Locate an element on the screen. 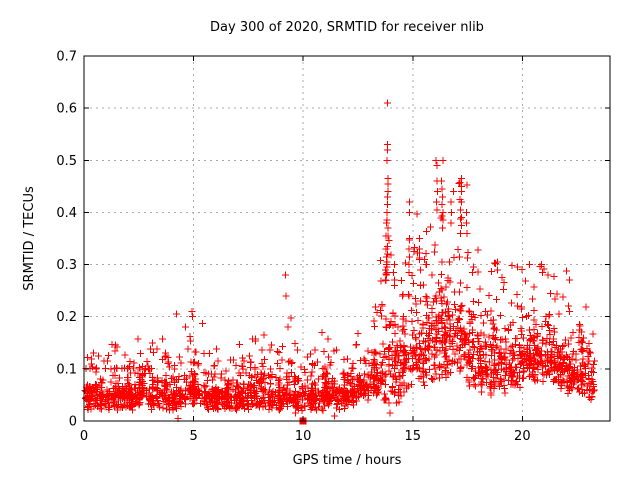 The image size is (640, 480). x-tick-label: 0 is located at coordinates (84, 436).